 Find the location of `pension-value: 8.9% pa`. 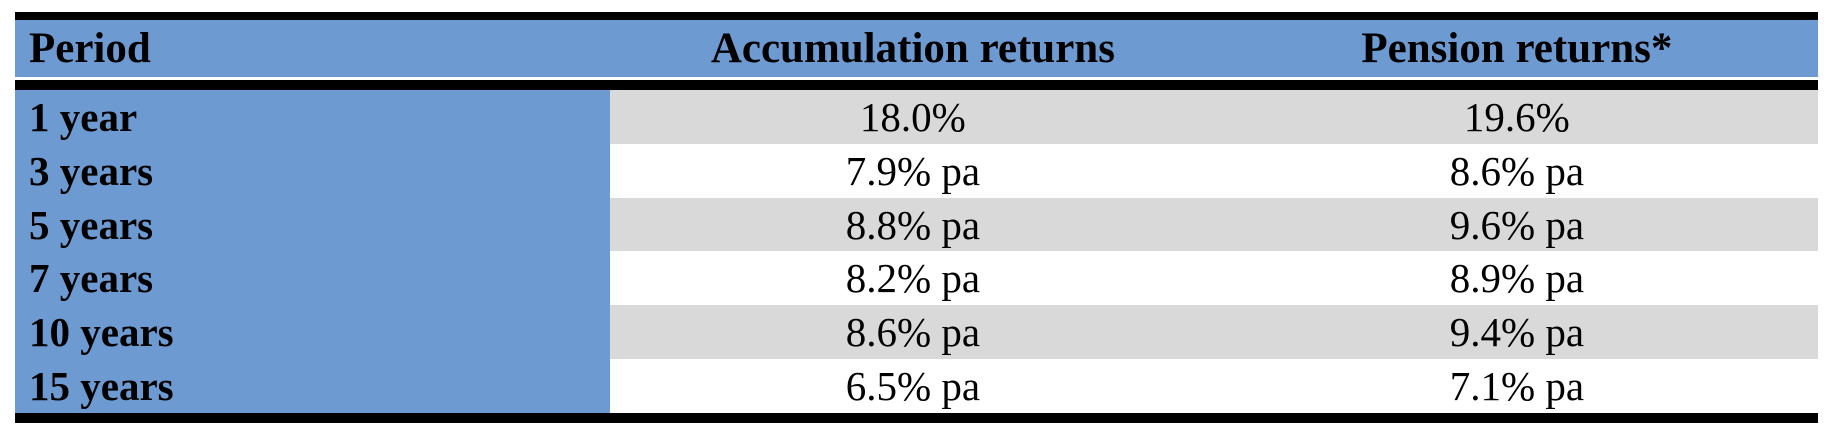

pension-value: 8.9% pa is located at coordinates (1516, 278).